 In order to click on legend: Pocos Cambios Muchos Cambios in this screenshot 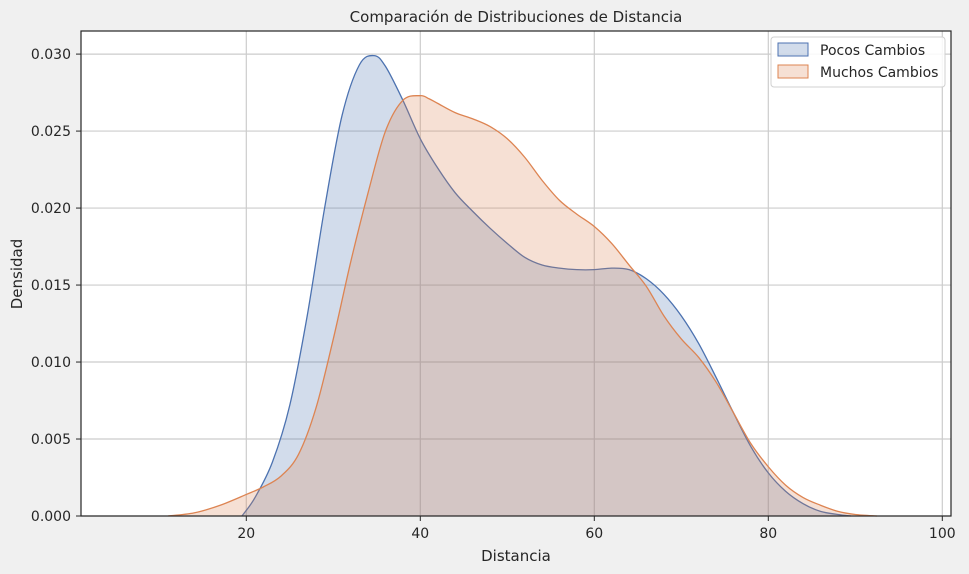, I will do `click(858, 62)`.